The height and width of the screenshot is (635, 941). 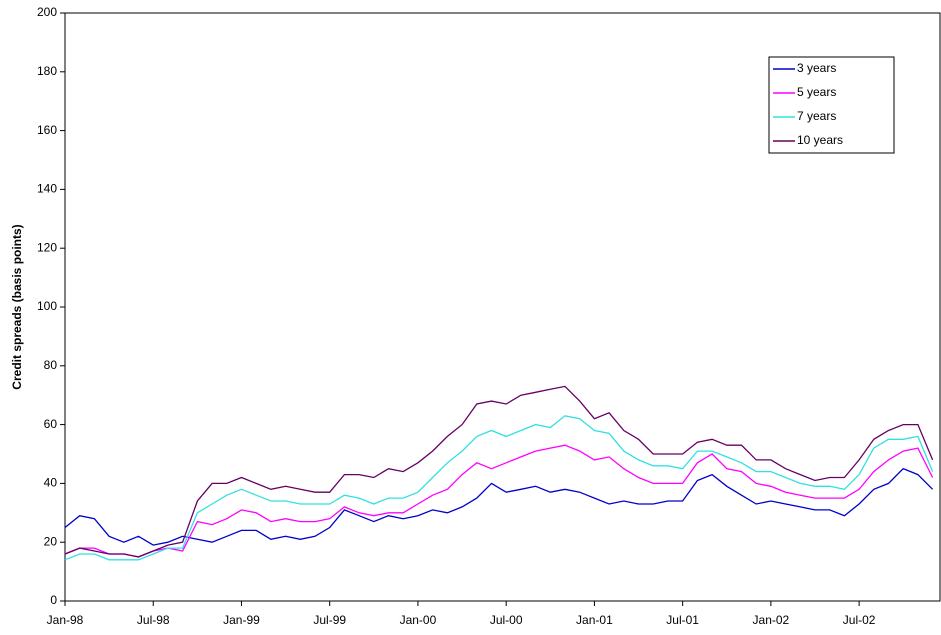 What do you see at coordinates (47, 247) in the screenshot?
I see `y-tick-label: 120` at bounding box center [47, 247].